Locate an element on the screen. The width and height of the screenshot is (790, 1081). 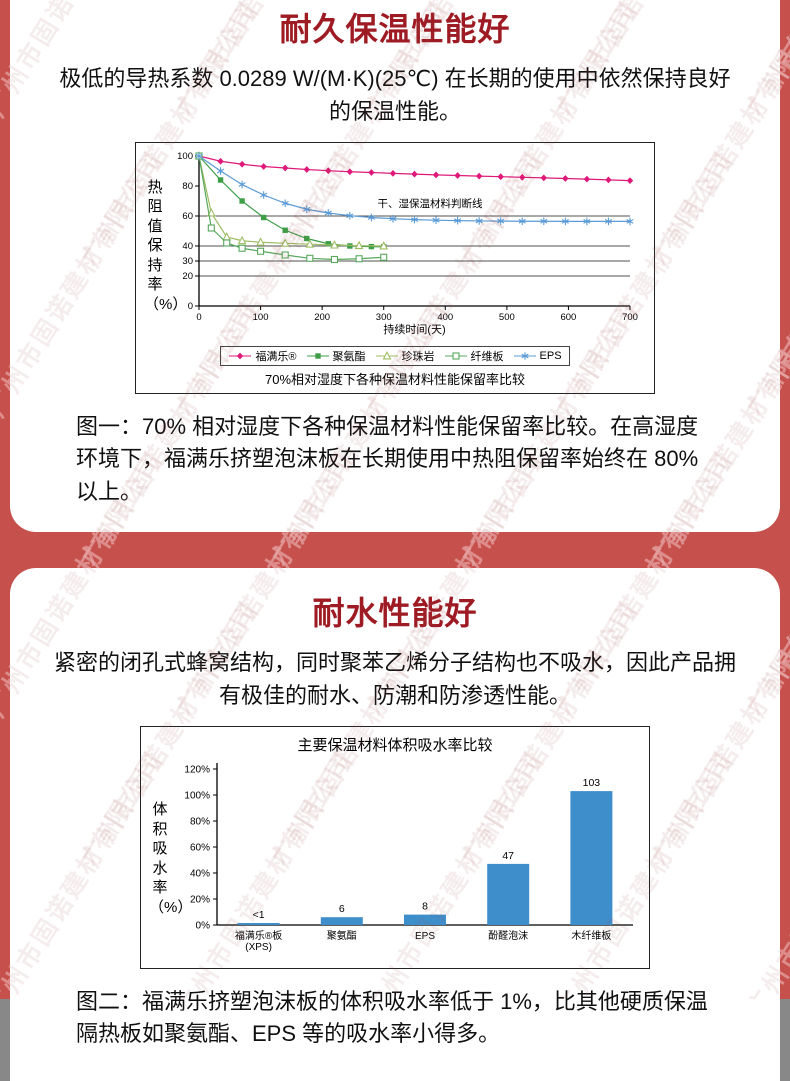
svg-text: 300 is located at coordinates (384, 317).